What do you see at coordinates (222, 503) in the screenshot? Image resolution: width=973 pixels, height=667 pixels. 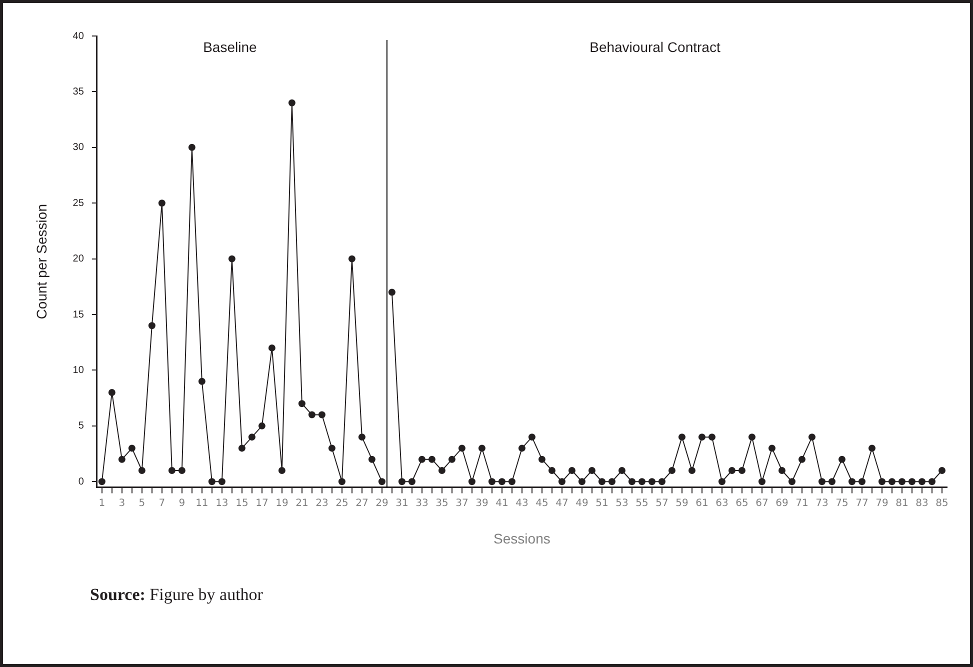 I see `x-tick-label: 13` at bounding box center [222, 503].